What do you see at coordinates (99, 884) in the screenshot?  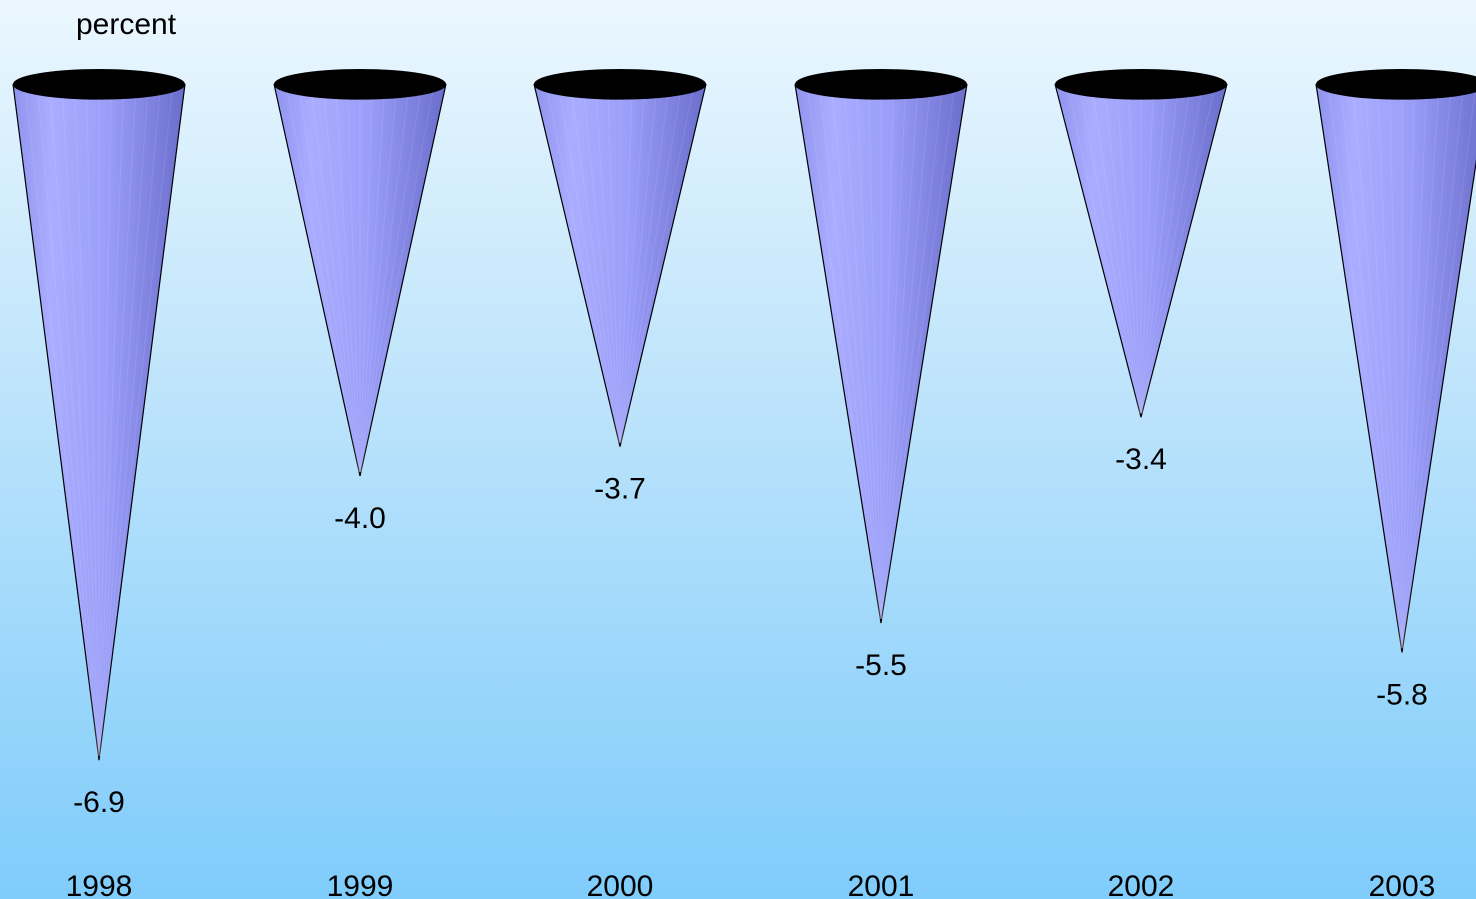 I see `category-label-1998: 1998` at bounding box center [99, 884].